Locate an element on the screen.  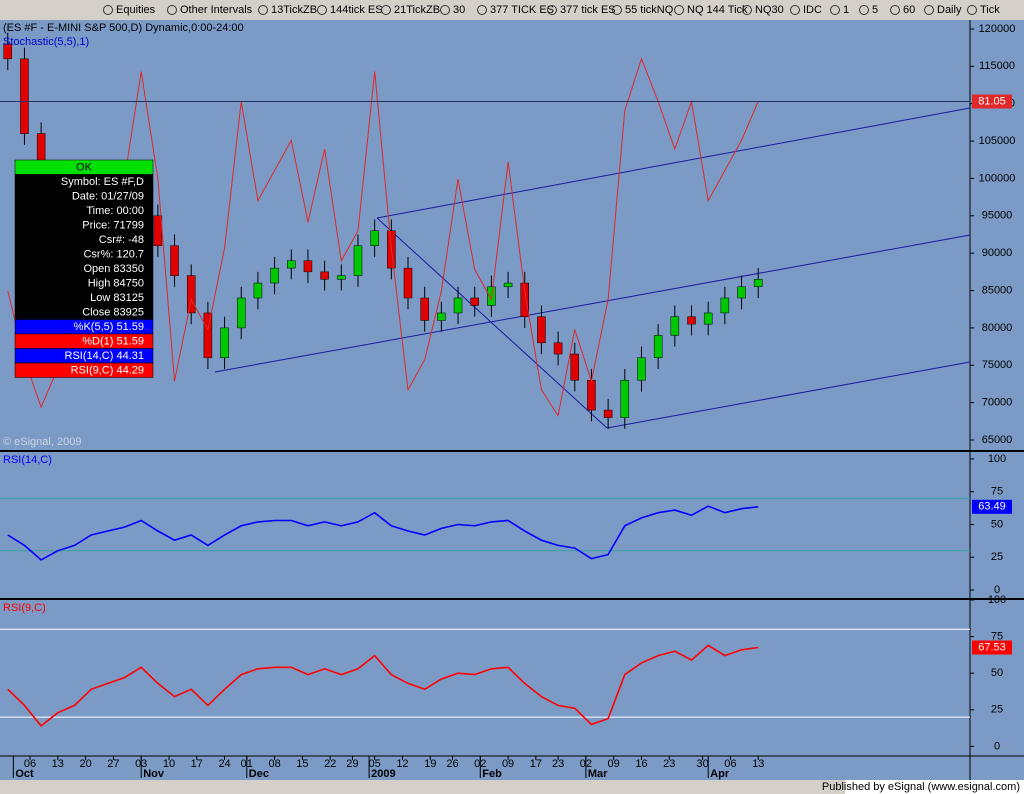
x-tick-label: 30 is located at coordinates (702, 764).